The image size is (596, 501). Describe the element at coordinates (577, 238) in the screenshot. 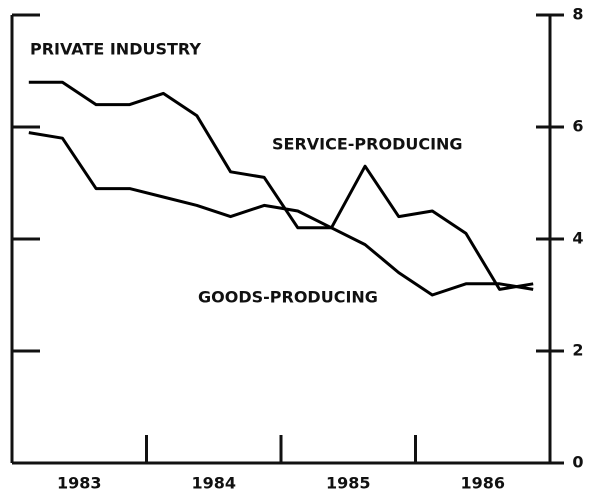

I see `y-tick-label: 4` at that location.